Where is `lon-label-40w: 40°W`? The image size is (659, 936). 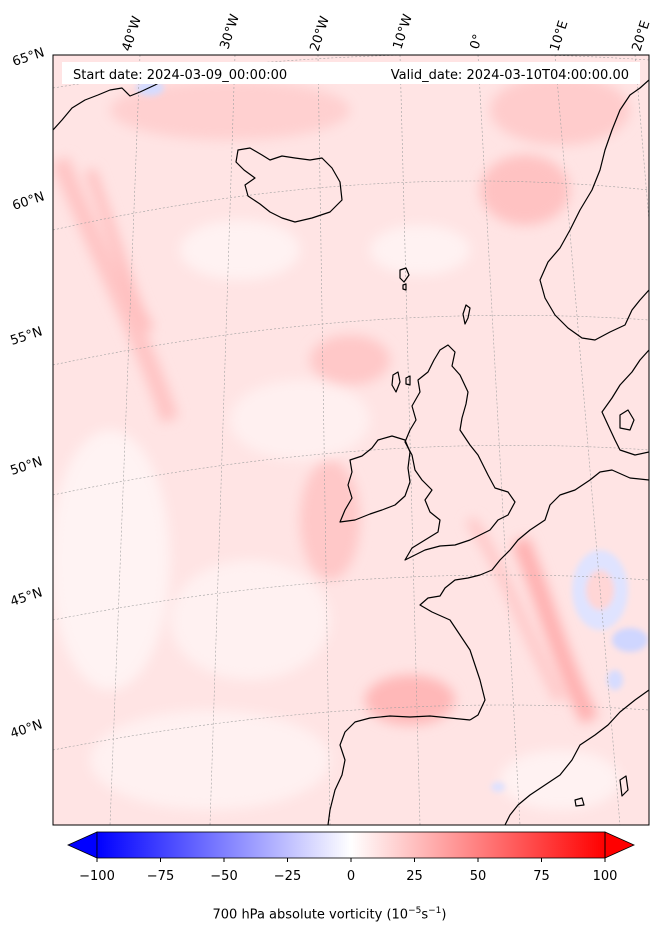
lon-label-40w: 40°W is located at coordinates (132, 33).